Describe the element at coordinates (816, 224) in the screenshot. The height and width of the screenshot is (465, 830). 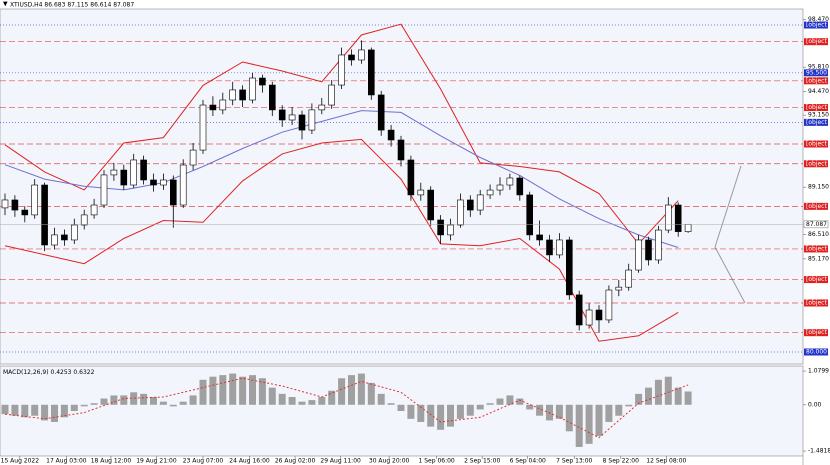
I see `last-price-label: 87.087` at that location.